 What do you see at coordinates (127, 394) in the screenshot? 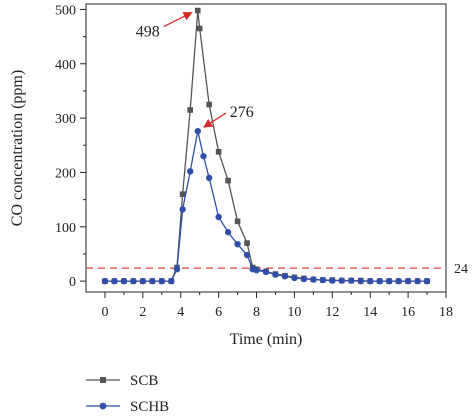
I see `legend: SCB SCHB` at bounding box center [127, 394].